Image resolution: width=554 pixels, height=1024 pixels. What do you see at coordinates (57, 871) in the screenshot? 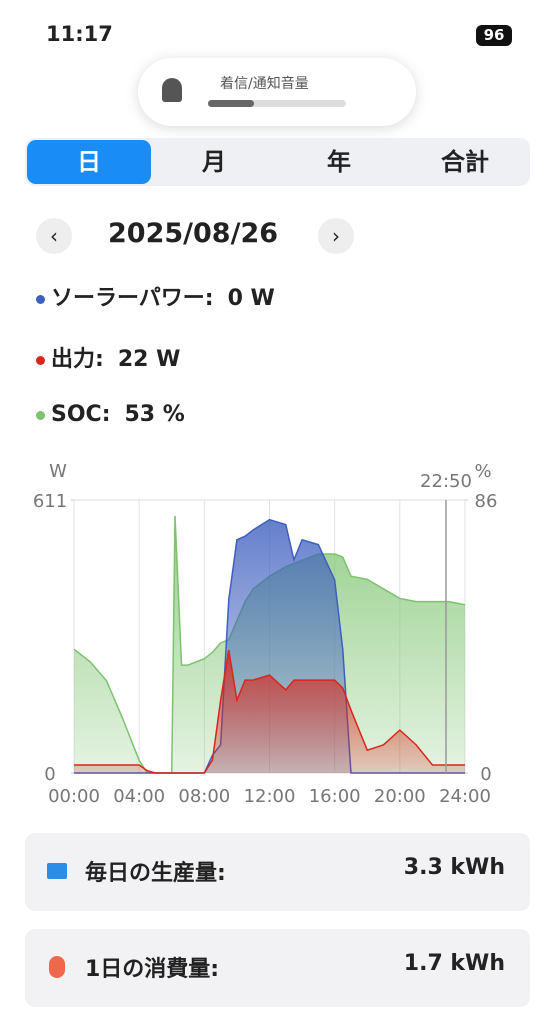
I see `solar-icon` at bounding box center [57, 871].